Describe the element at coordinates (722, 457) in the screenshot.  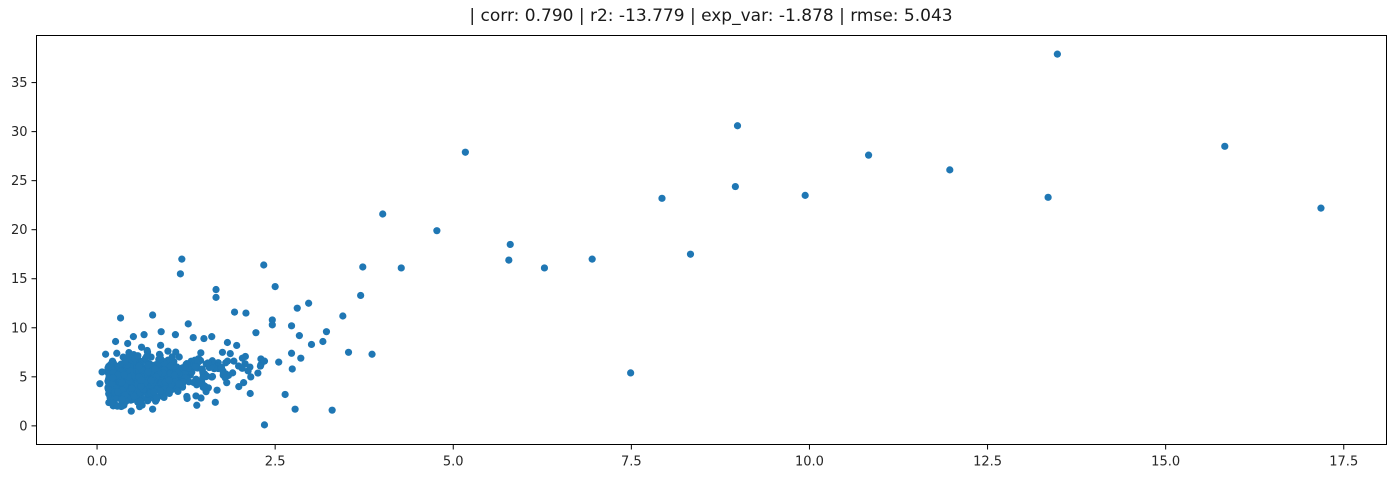
I see `x-axis: 0.0 2.5 5.0 7.5 10.0 12.5 15.0 17.5` at that location.